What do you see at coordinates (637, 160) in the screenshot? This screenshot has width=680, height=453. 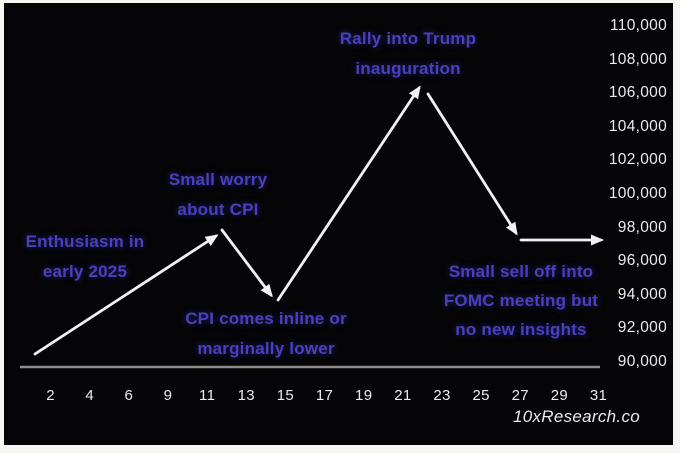 I see `y-axis-tick: 102,000` at bounding box center [637, 160].